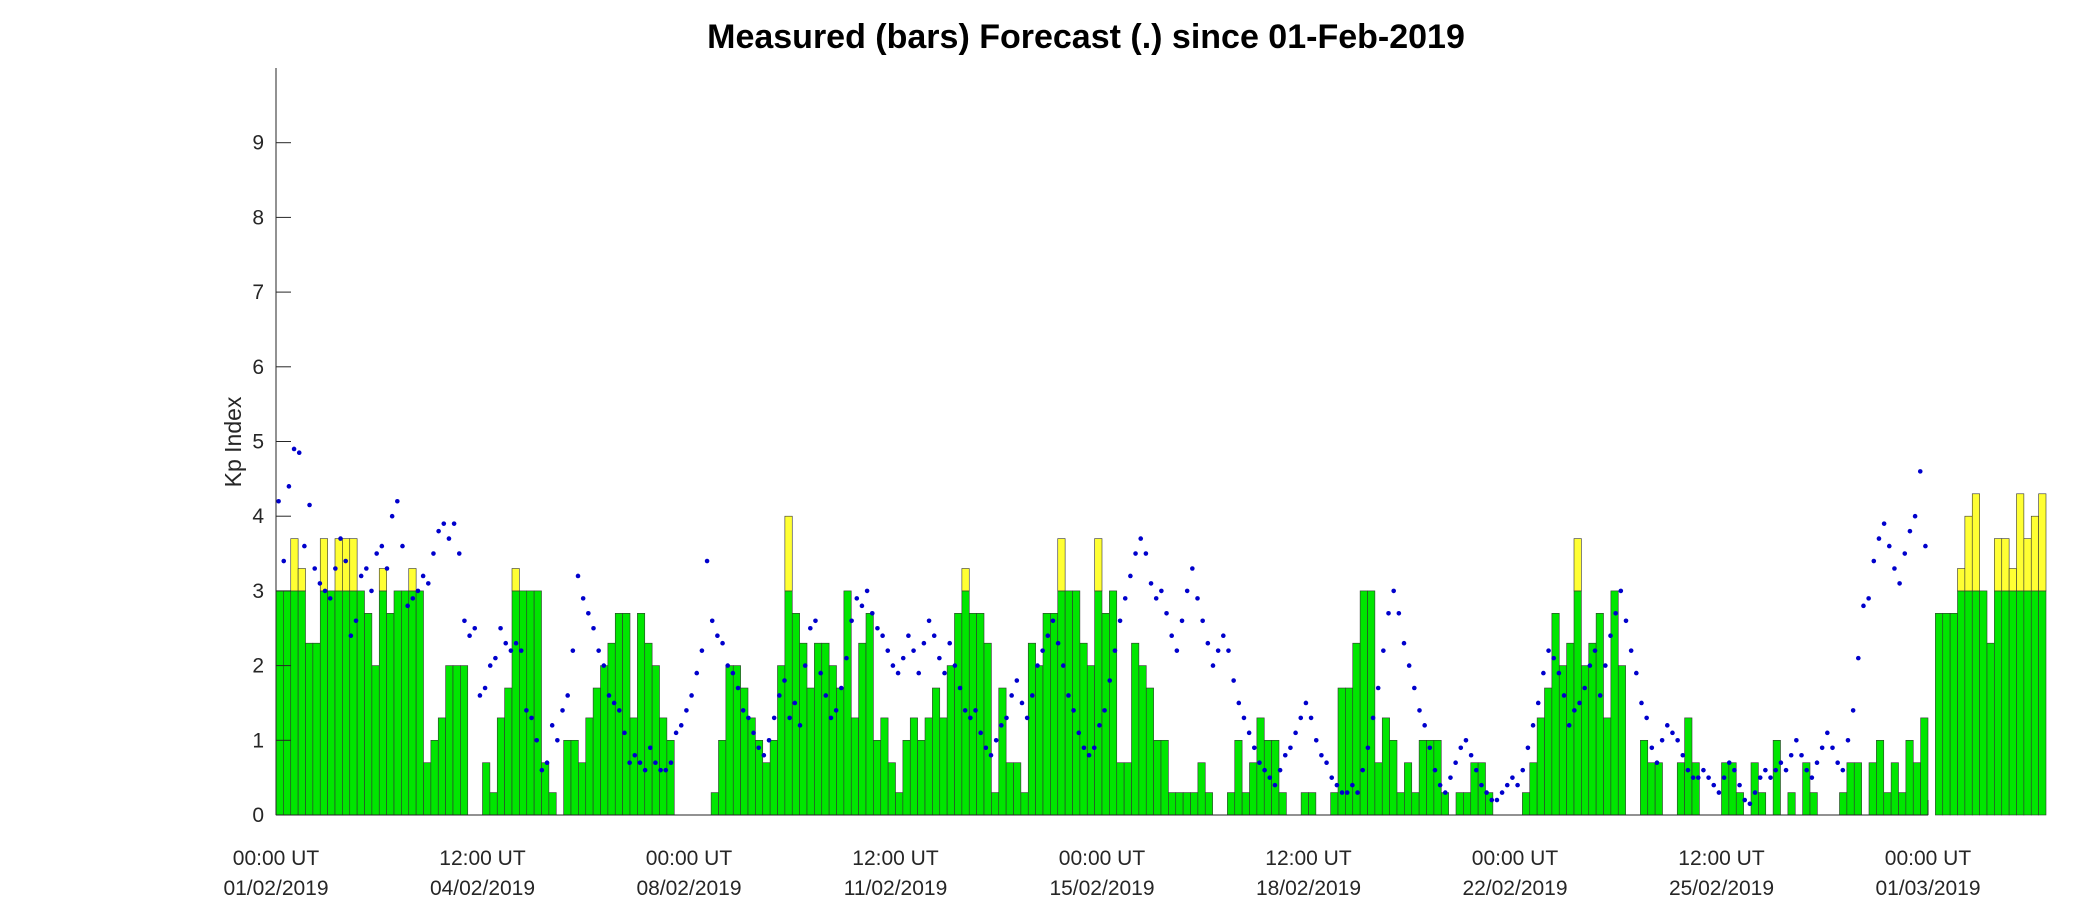  What do you see at coordinates (258, 367) in the screenshot?
I see `y-tick-label: 6` at bounding box center [258, 367].